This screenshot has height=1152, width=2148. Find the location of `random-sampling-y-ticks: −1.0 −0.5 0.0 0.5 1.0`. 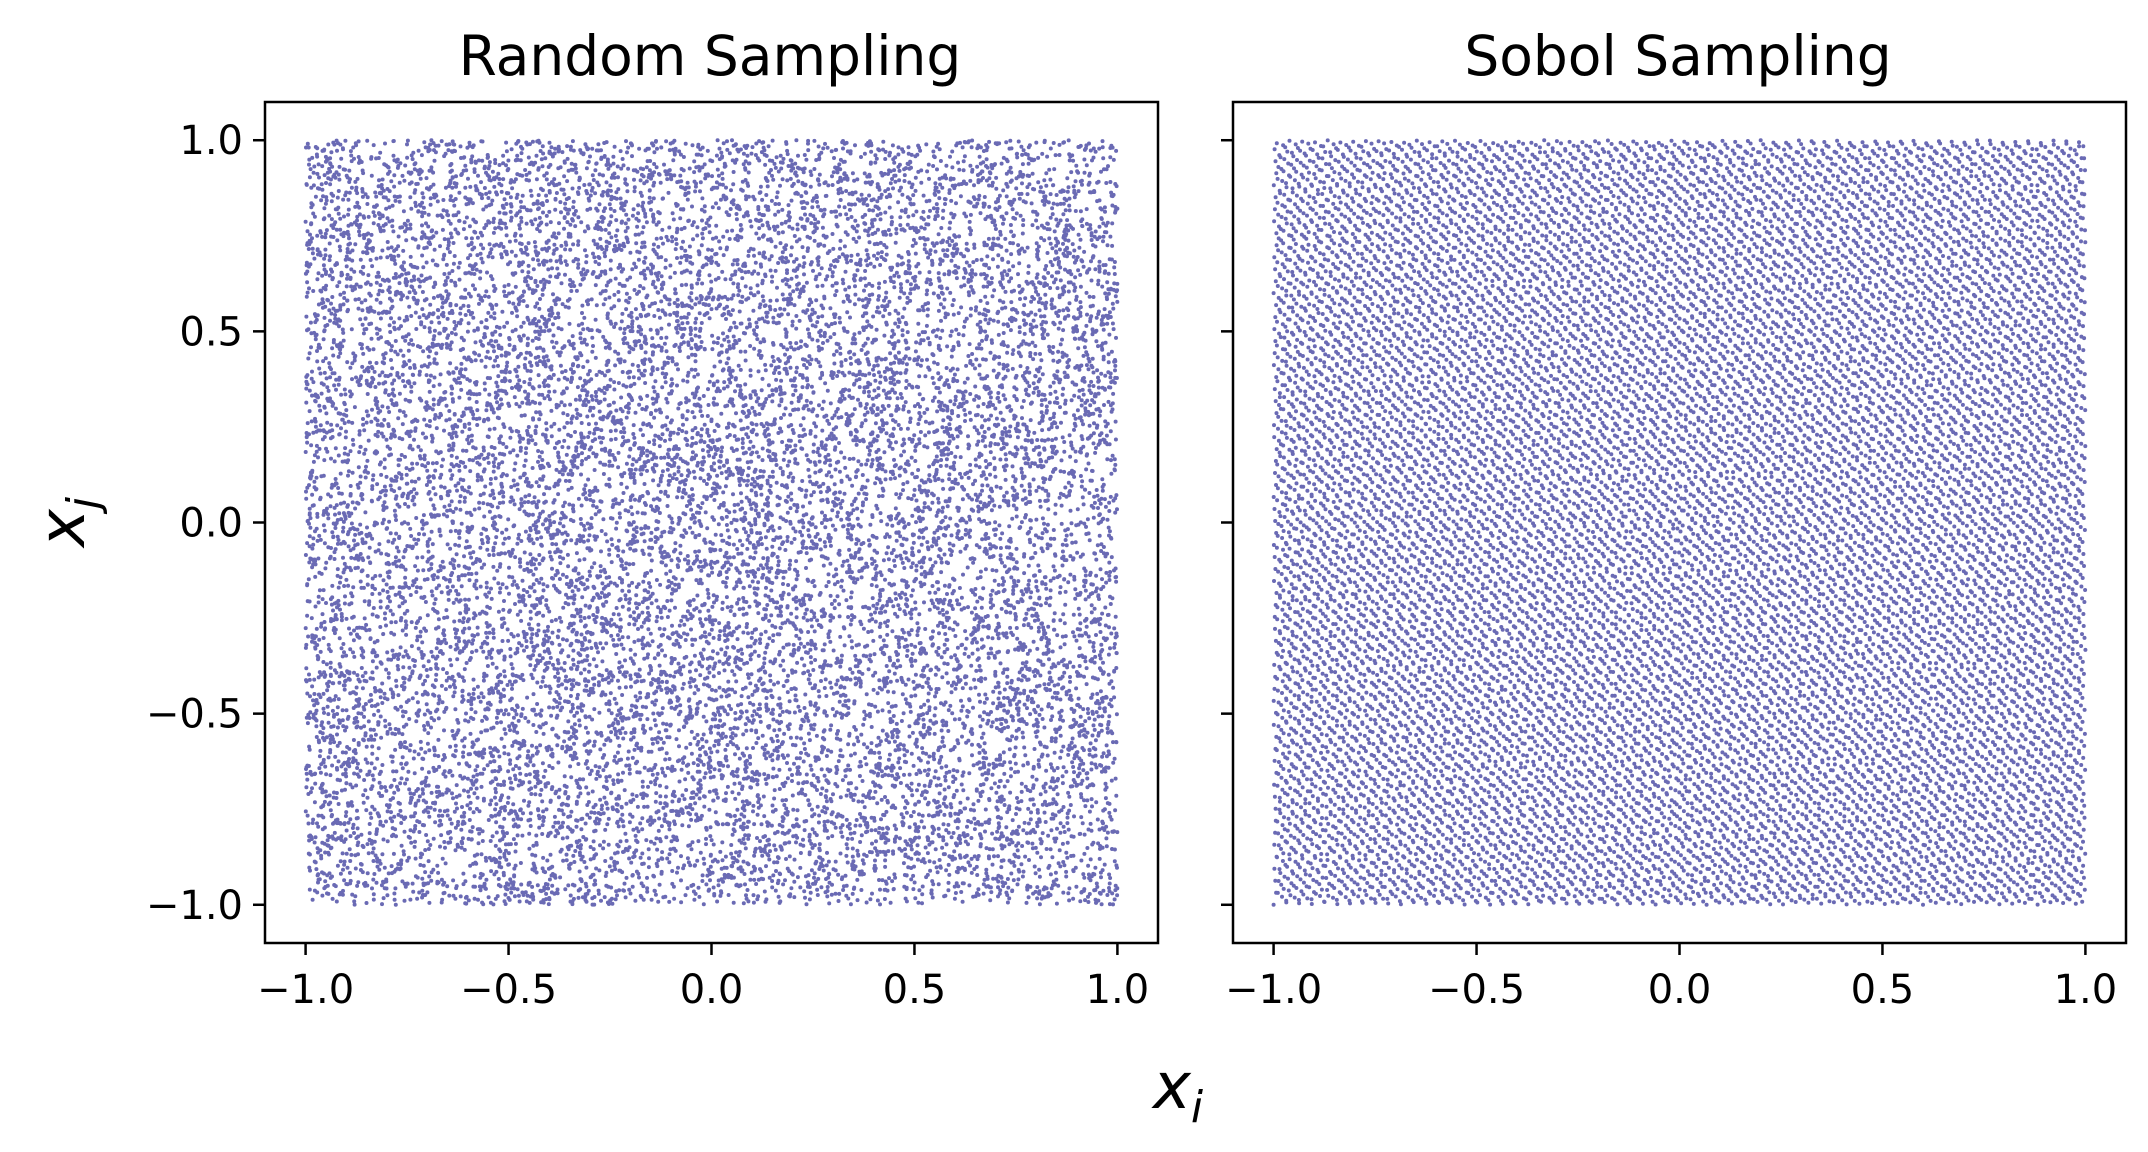

random-sampling-y-ticks: −1.0 −0.5 0.0 0.5 1.0 is located at coordinates (205, 523).